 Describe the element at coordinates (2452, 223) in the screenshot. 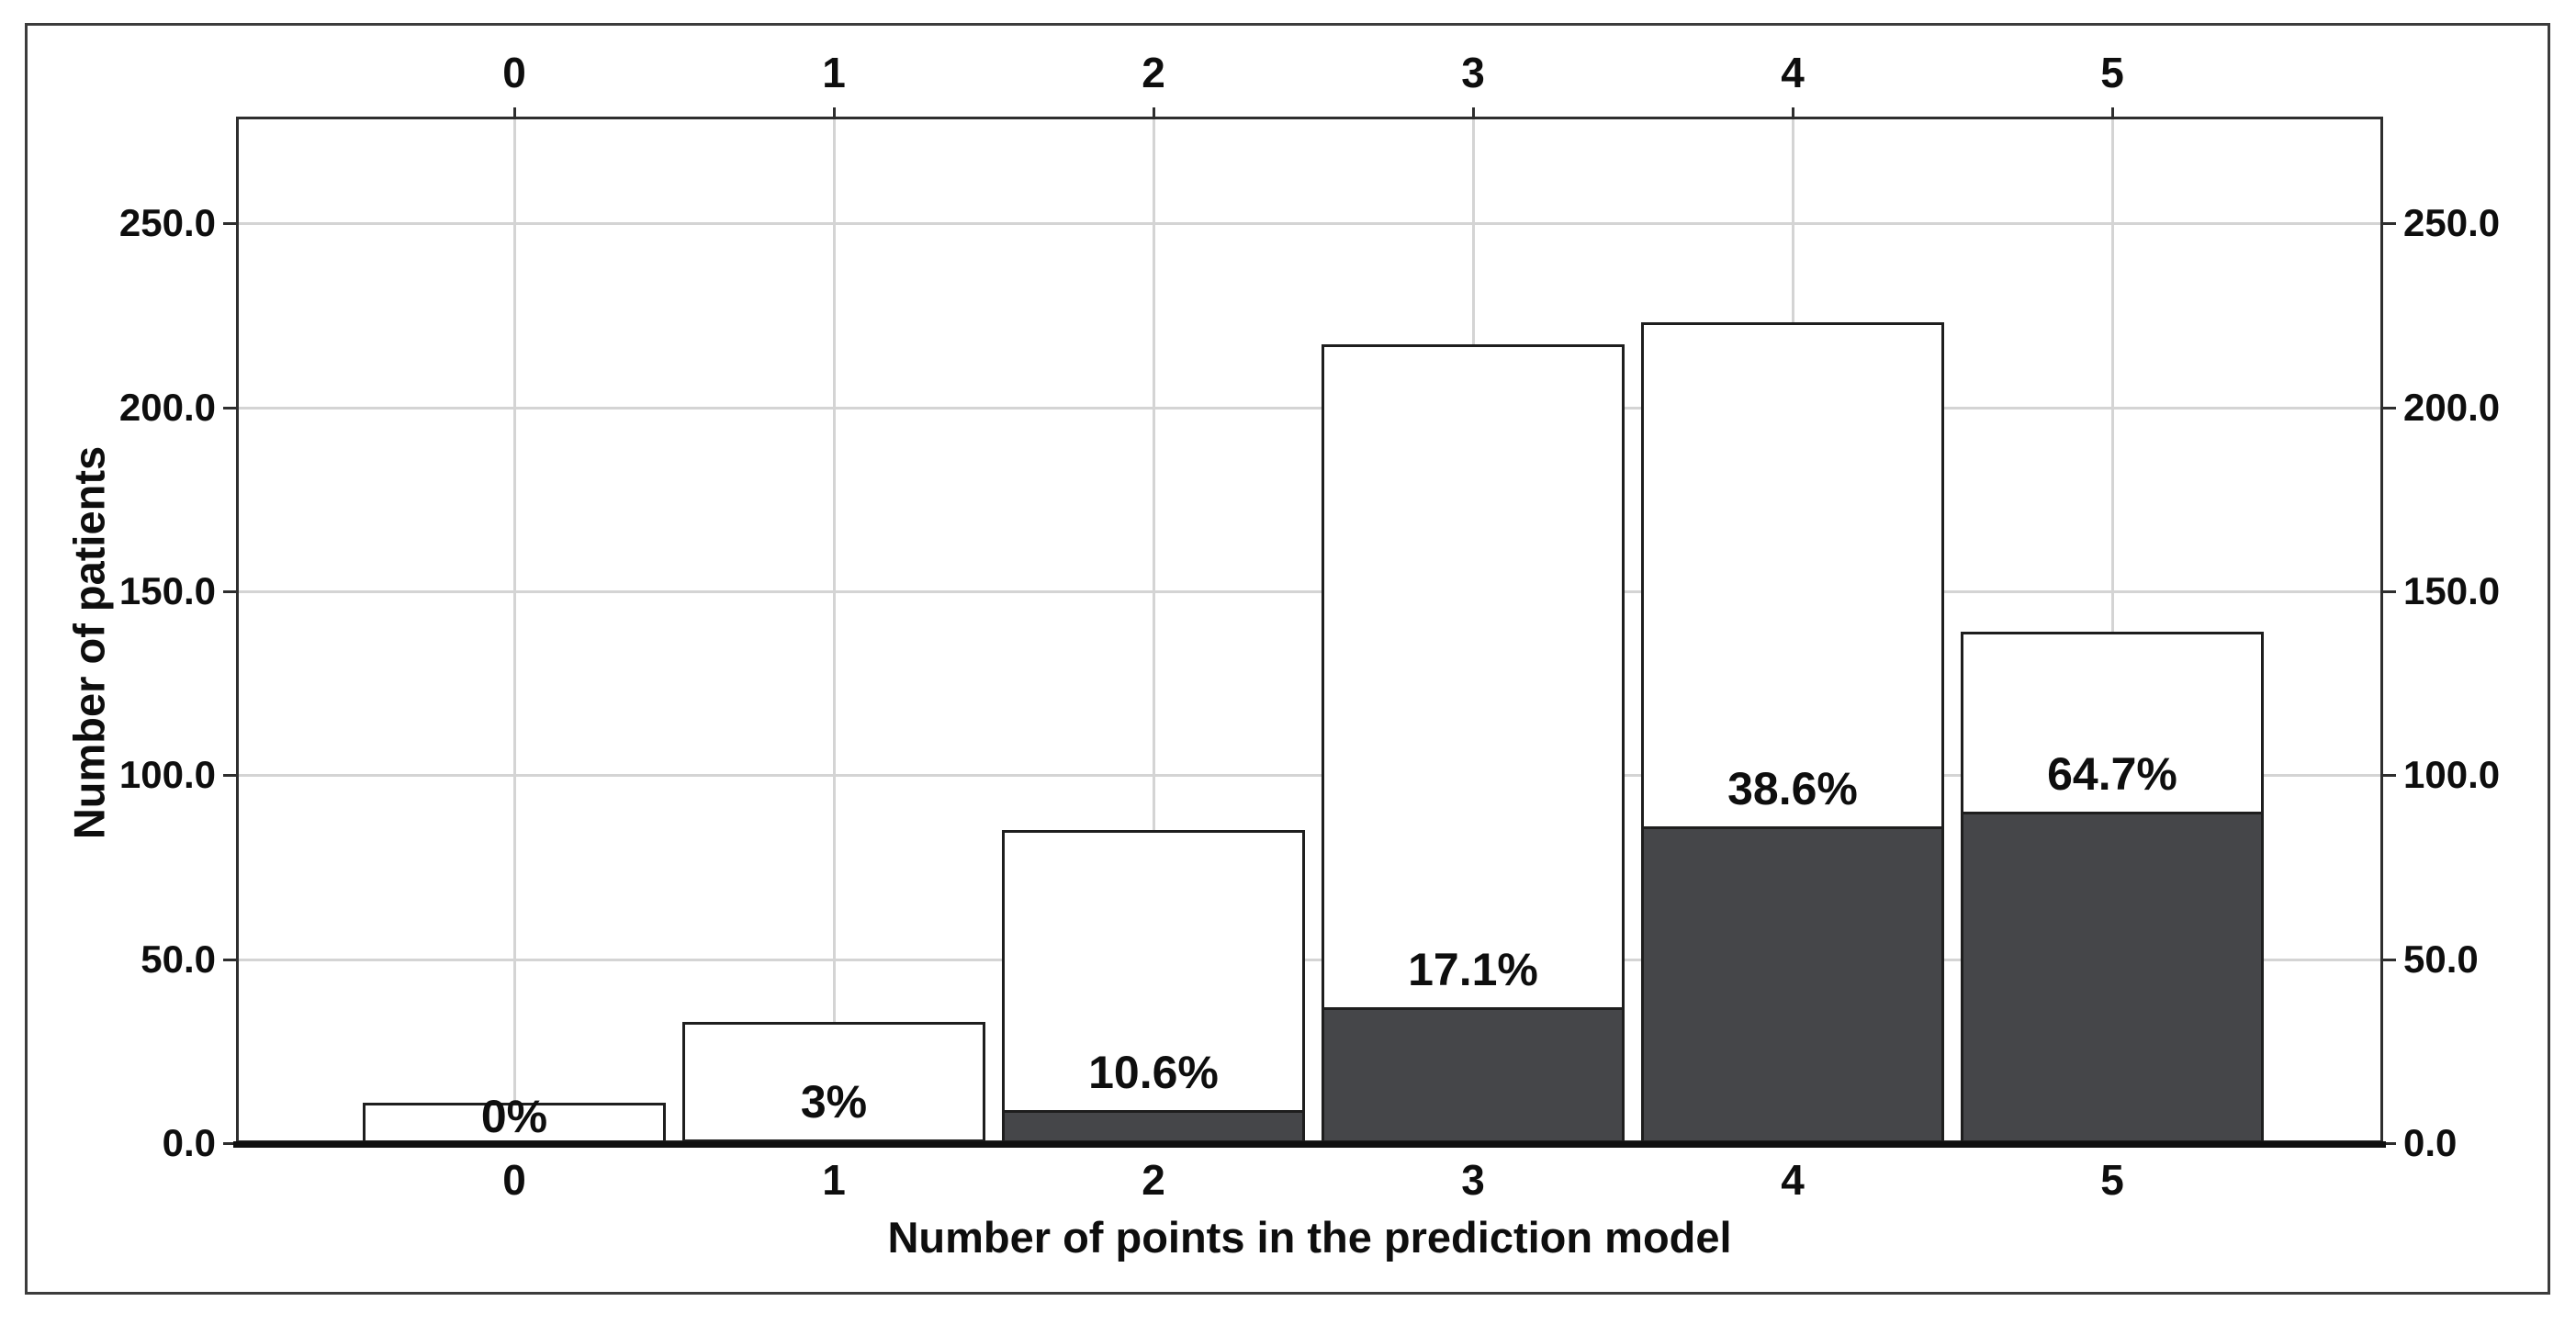

I see `y-tick-label-right: 250.0` at that location.